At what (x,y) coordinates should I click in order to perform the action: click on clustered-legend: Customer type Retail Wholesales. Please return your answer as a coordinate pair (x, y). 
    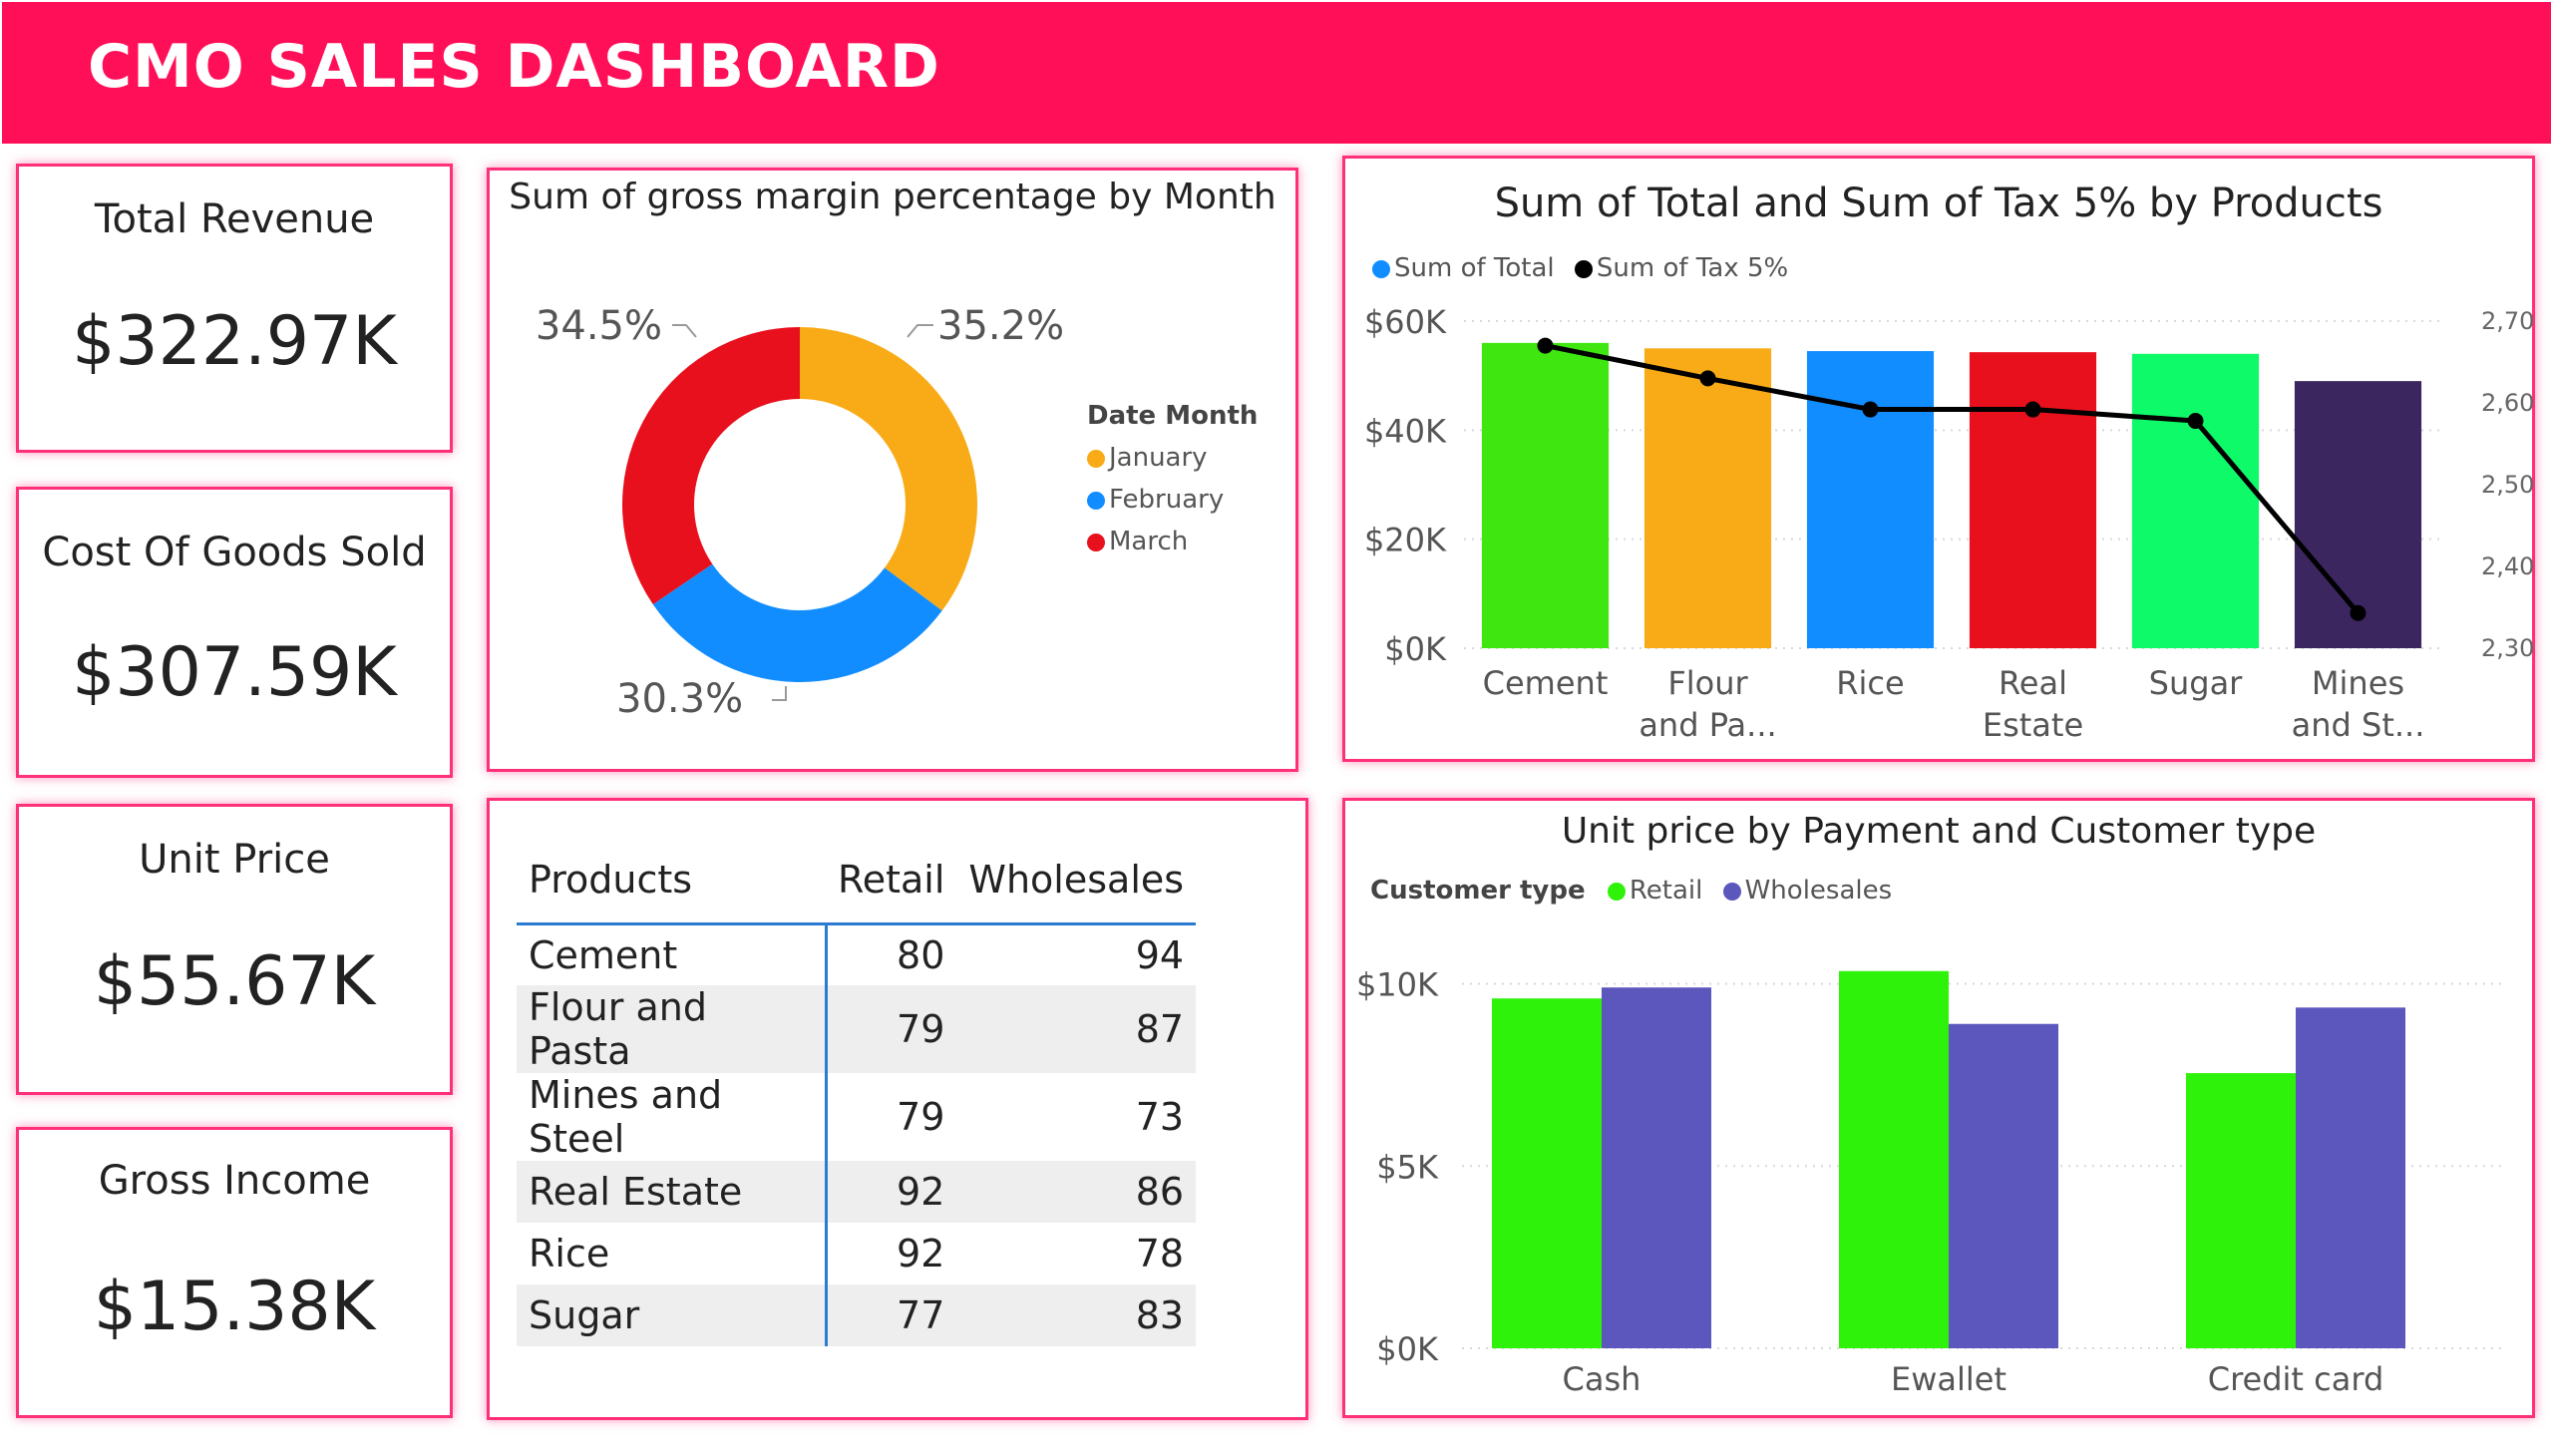
    Looking at the image, I should click on (1637, 891).